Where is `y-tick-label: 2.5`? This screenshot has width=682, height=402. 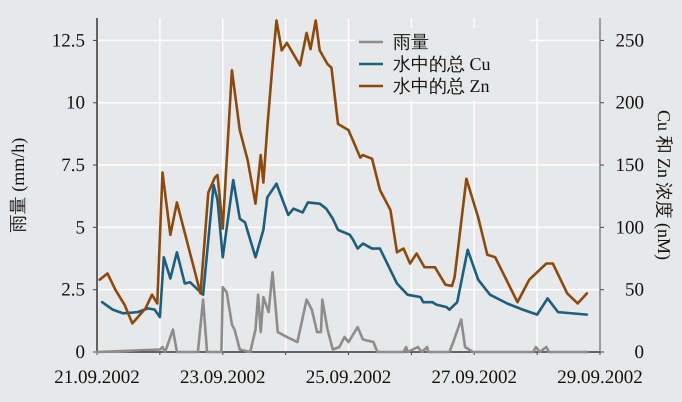
y-tick-label: 2.5 is located at coordinates (73, 290).